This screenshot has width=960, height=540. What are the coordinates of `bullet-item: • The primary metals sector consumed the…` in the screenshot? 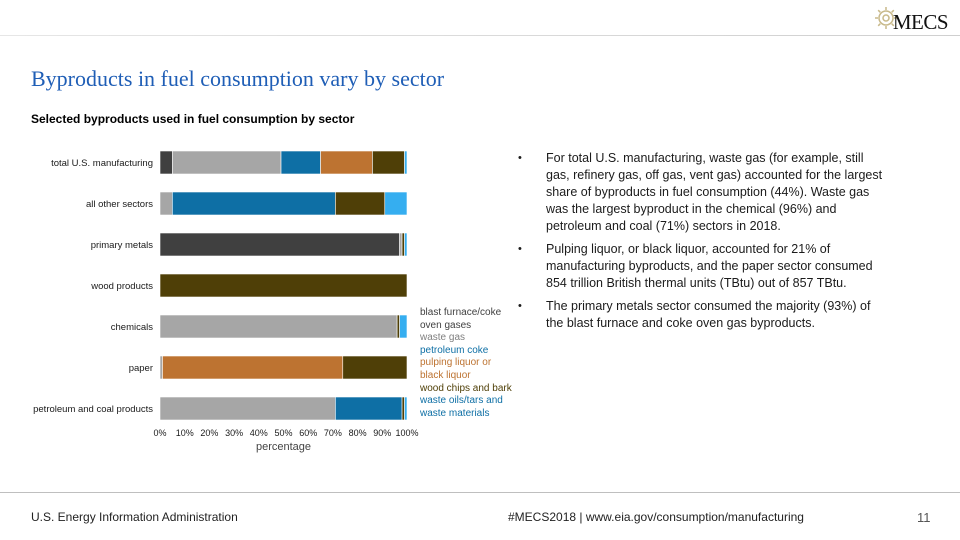 It's located at (704, 315).